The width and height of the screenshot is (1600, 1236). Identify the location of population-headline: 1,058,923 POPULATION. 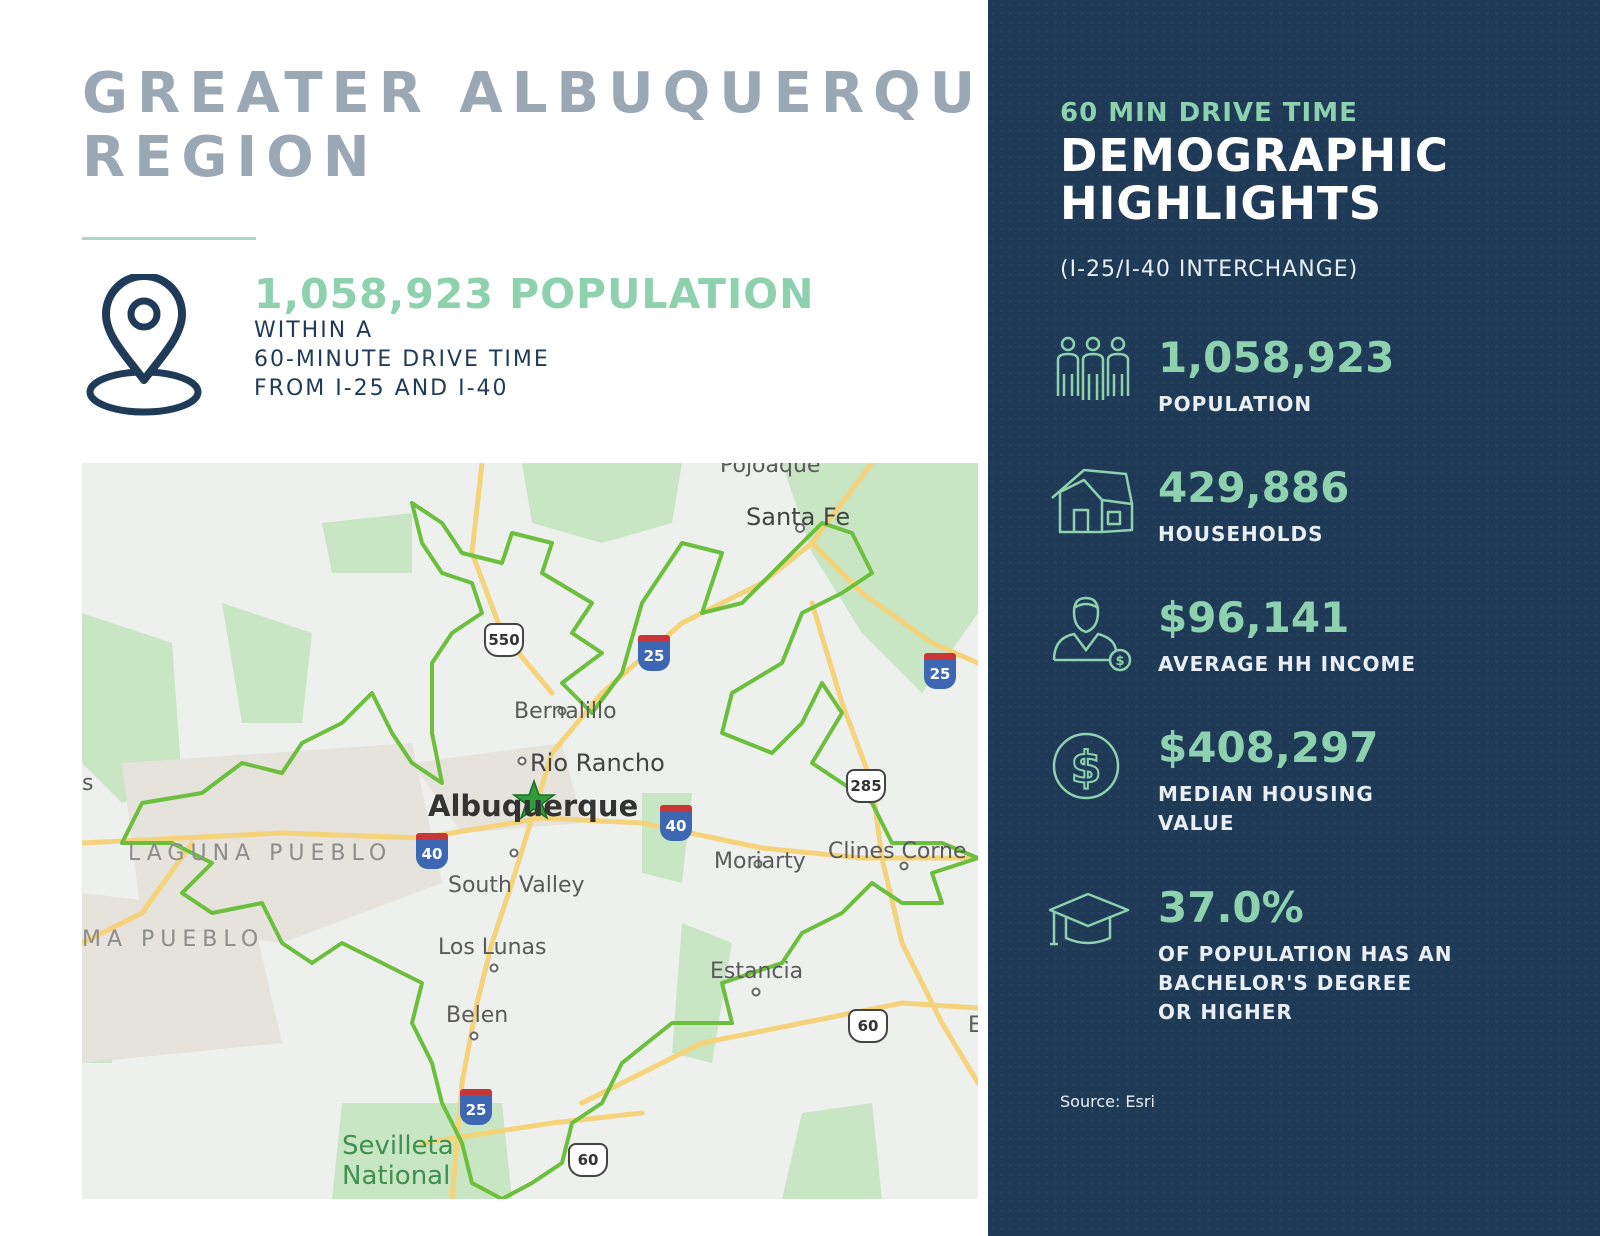
(534, 294).